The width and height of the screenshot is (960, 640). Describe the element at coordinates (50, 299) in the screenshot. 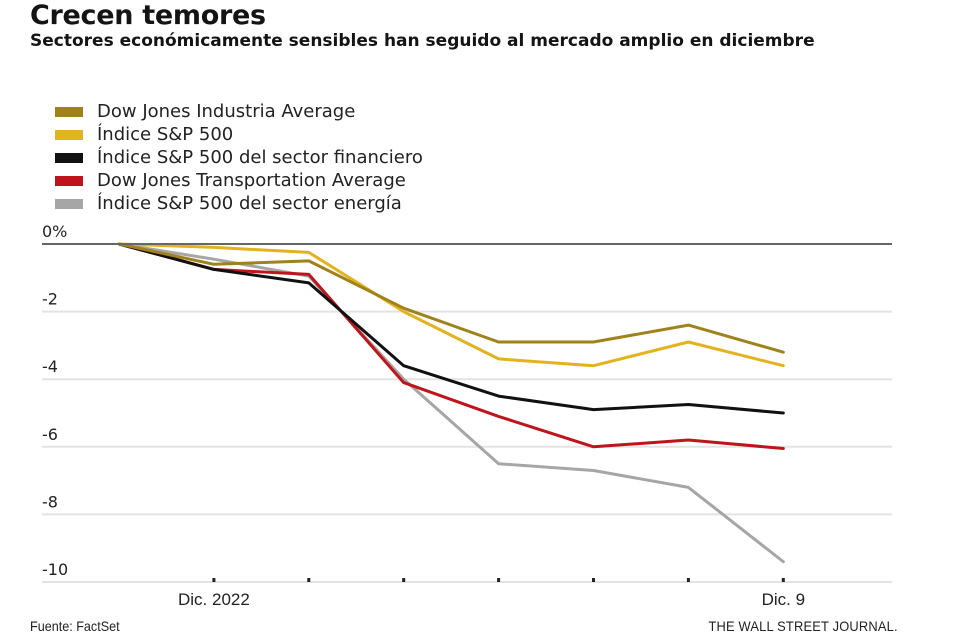

I see `y-tick-label: -2` at that location.